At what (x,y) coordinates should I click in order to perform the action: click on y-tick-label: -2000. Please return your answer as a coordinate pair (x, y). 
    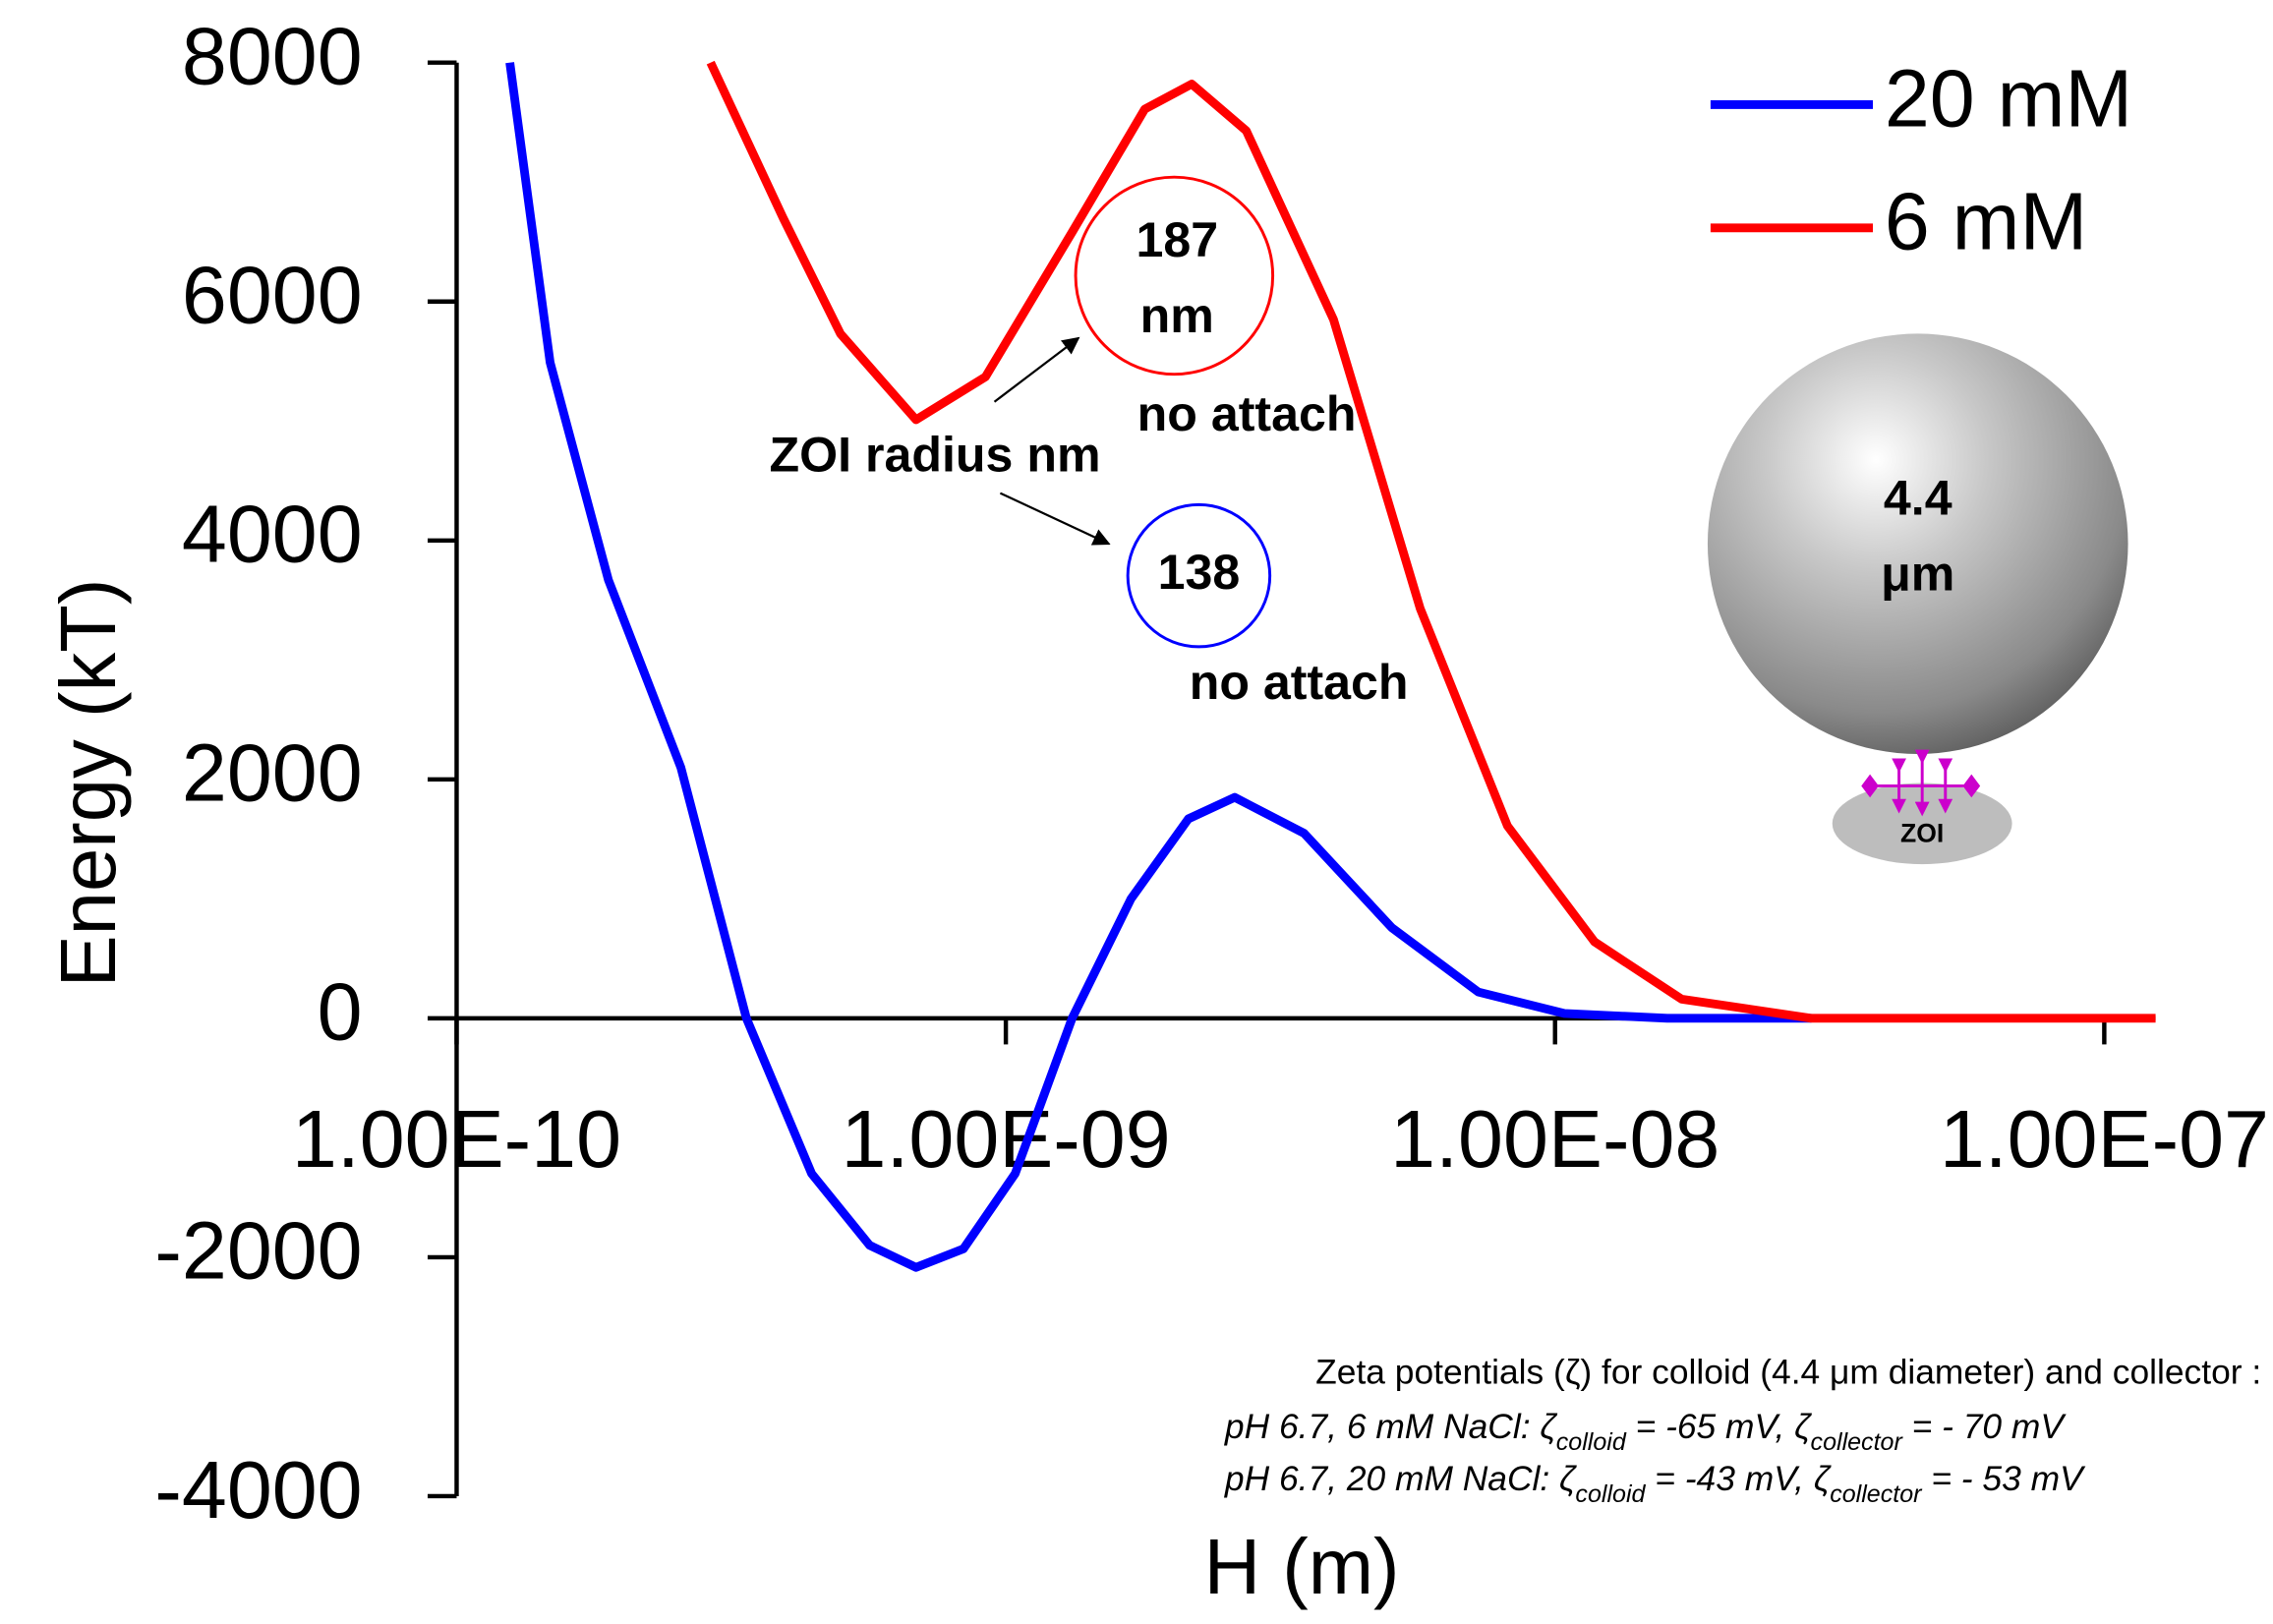
    Looking at the image, I should click on (258, 1251).